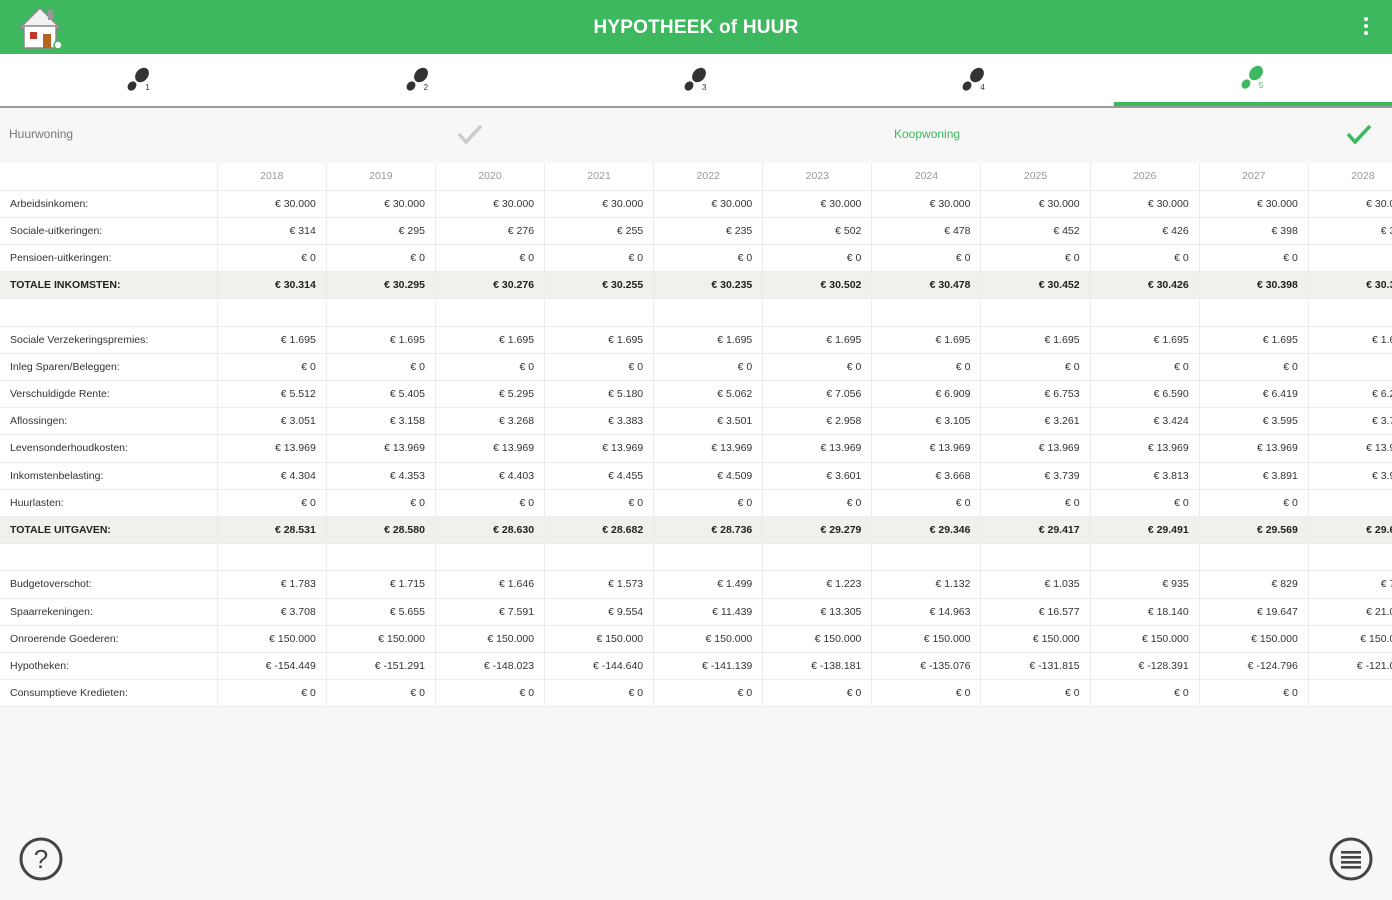 The image size is (1392, 900). What do you see at coordinates (1254, 231) in the screenshot?
I see `value-cell: € 398` at bounding box center [1254, 231].